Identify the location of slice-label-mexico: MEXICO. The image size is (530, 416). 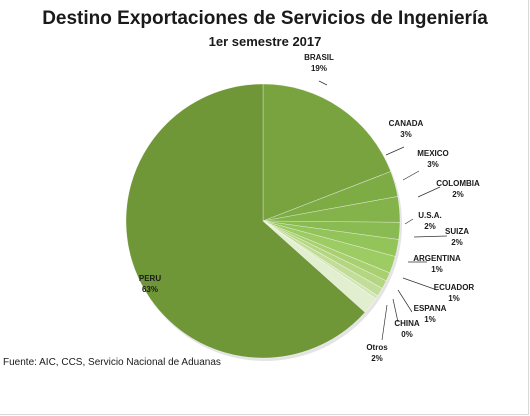
(433, 153).